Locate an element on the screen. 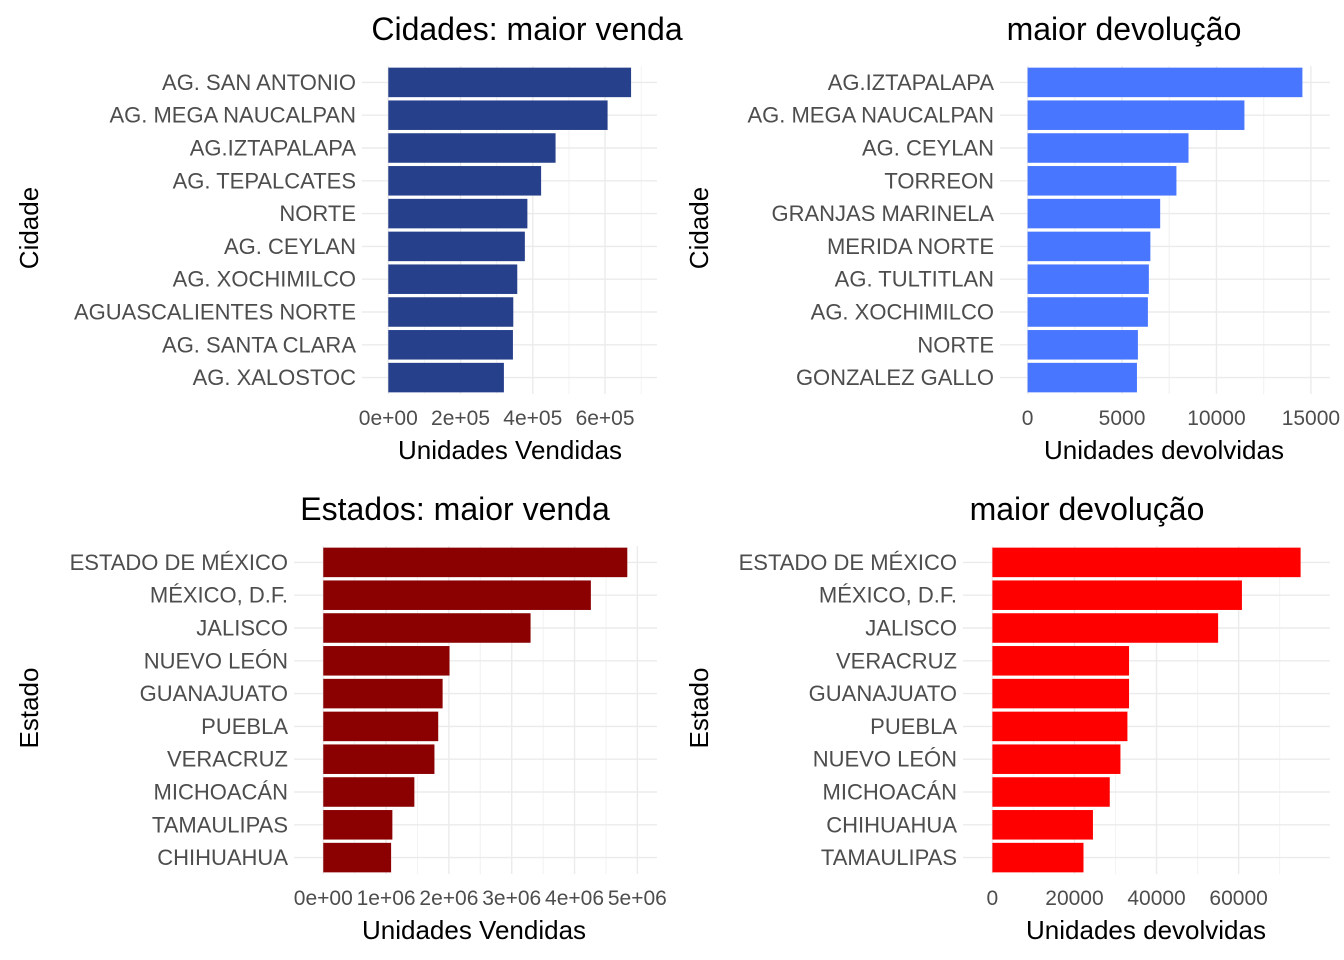 This screenshot has width=1344, height=960. x-tick-label: 2e+05 is located at coordinates (460, 418).